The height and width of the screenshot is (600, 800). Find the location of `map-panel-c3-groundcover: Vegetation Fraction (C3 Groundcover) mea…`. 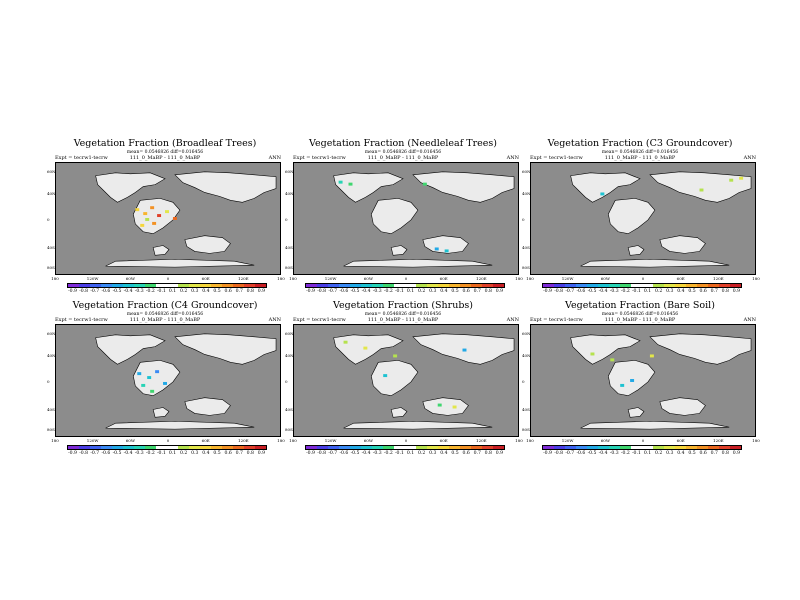

map-panel-c3-groundcover: Vegetation Fraction (C3 Groundcover) mea… is located at coordinates (640, 216).